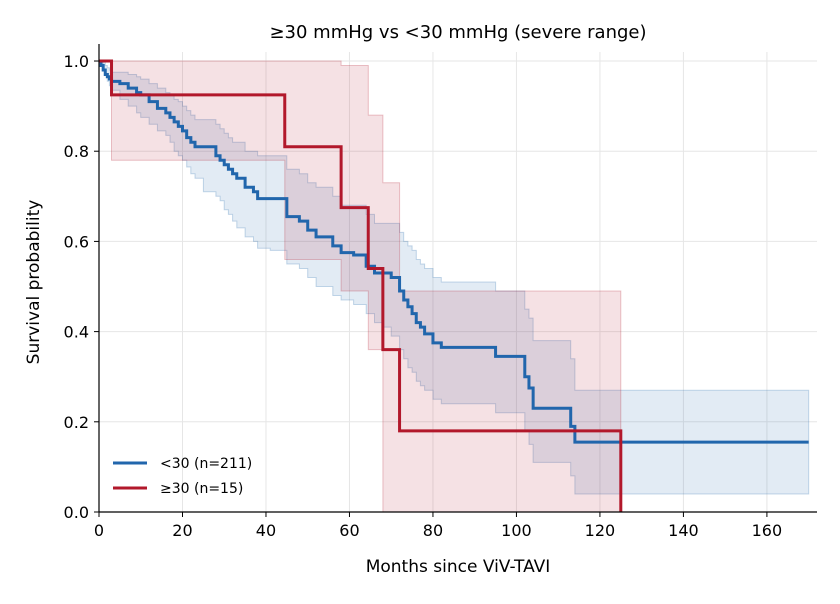  Describe the element at coordinates (182, 530) in the screenshot. I see `x-tick-label: 20` at that location.